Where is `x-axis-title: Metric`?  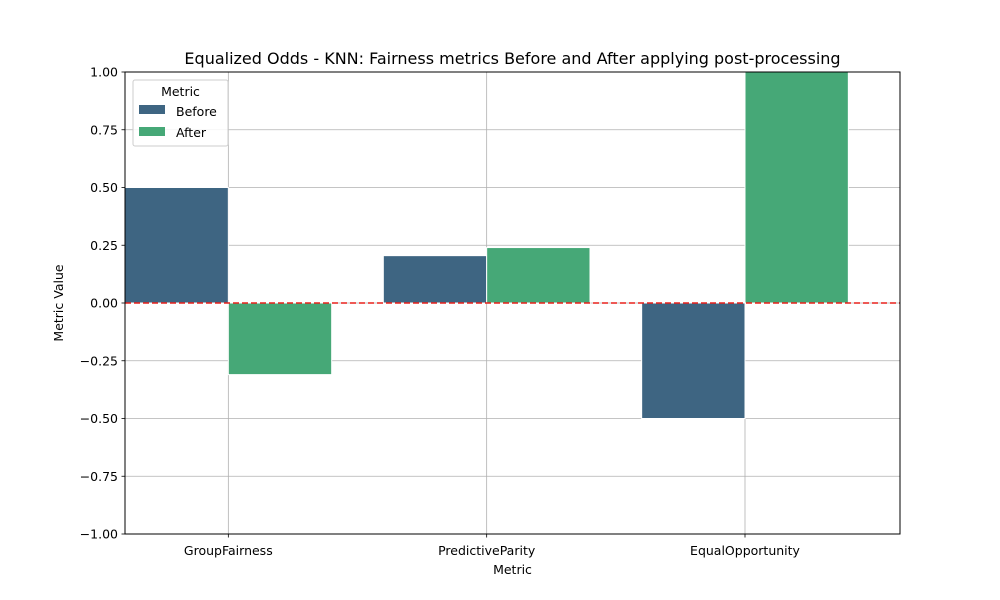
x-axis-title: Metric is located at coordinates (512, 569).